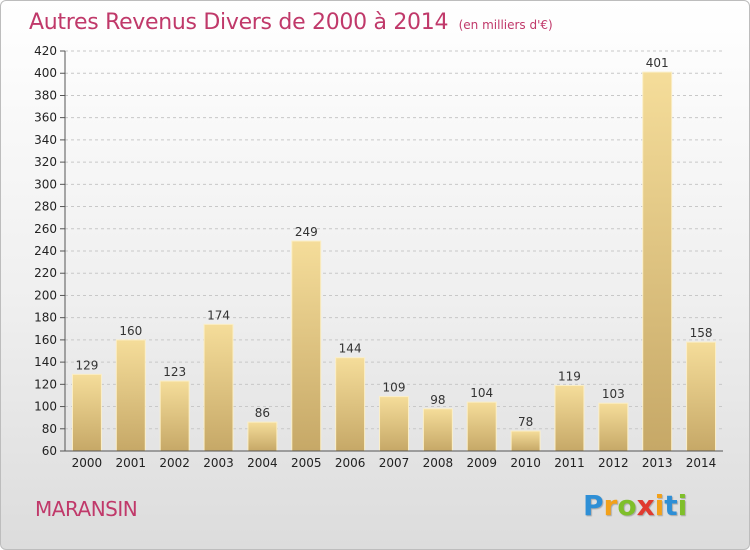 This screenshot has height=550, width=750. I want to click on y-tick-label: 60, so click(49, 451).